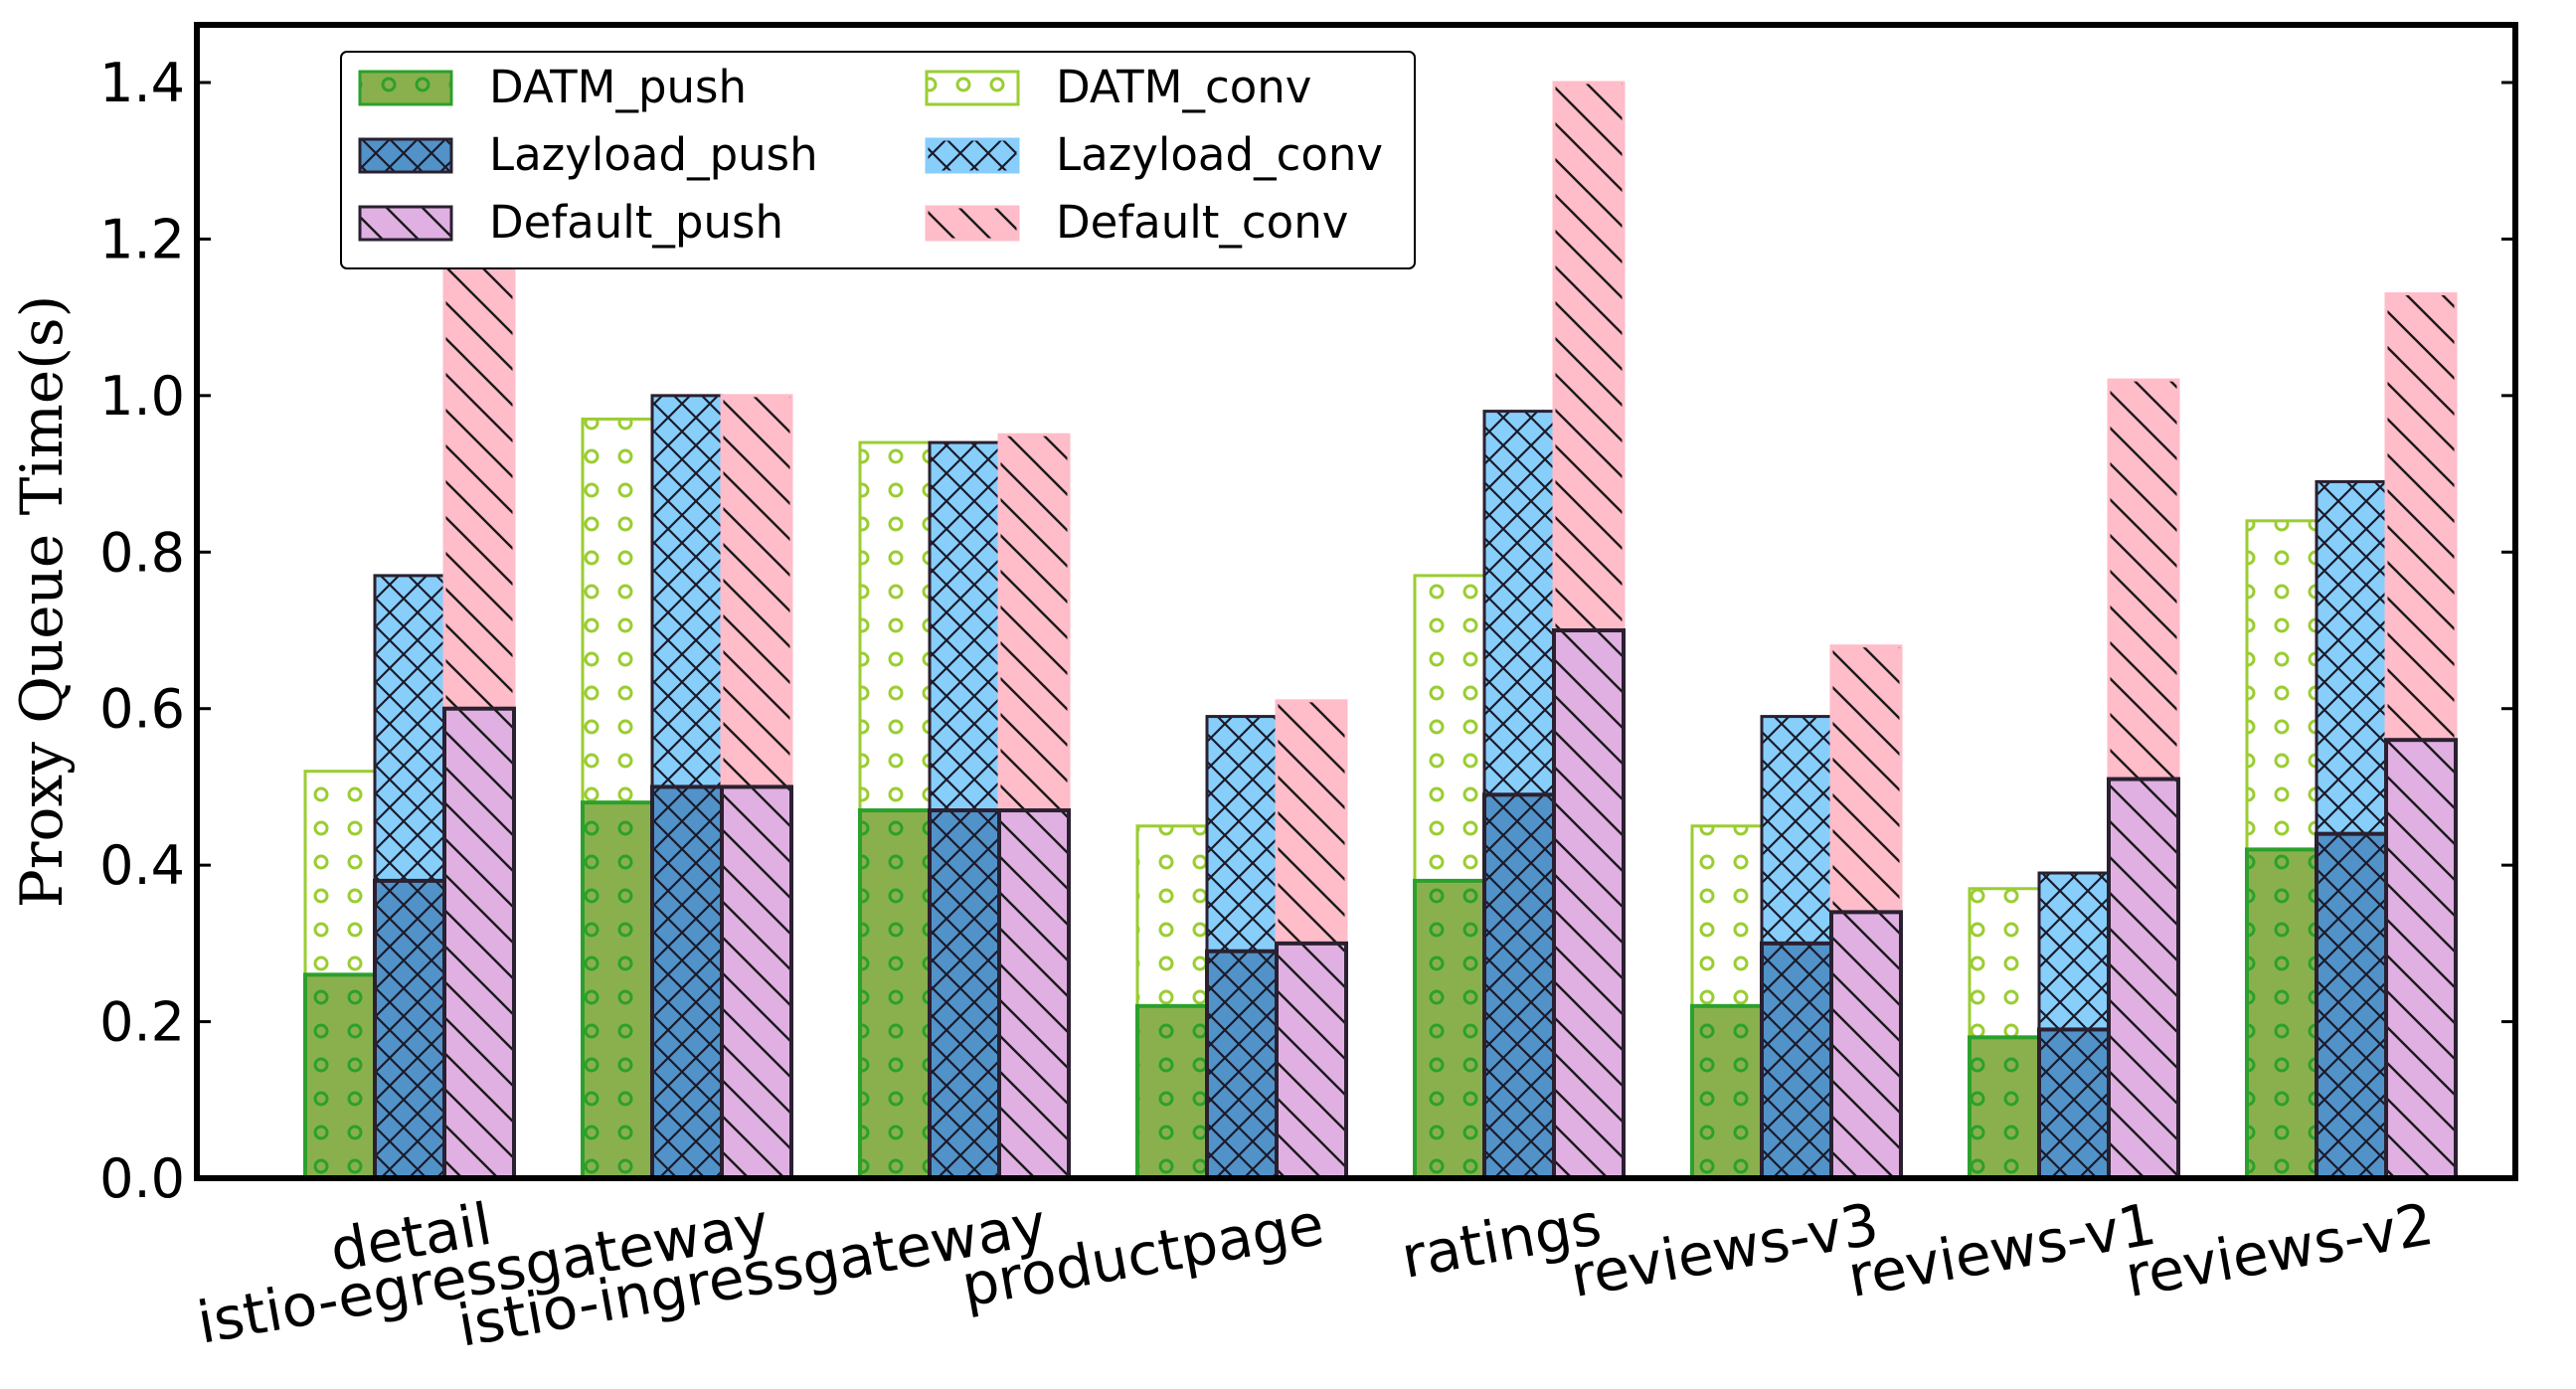 The width and height of the screenshot is (2576, 1389). What do you see at coordinates (42, 602) in the screenshot?
I see `y-axis-label: Proxy Queue Time(s)` at bounding box center [42, 602].